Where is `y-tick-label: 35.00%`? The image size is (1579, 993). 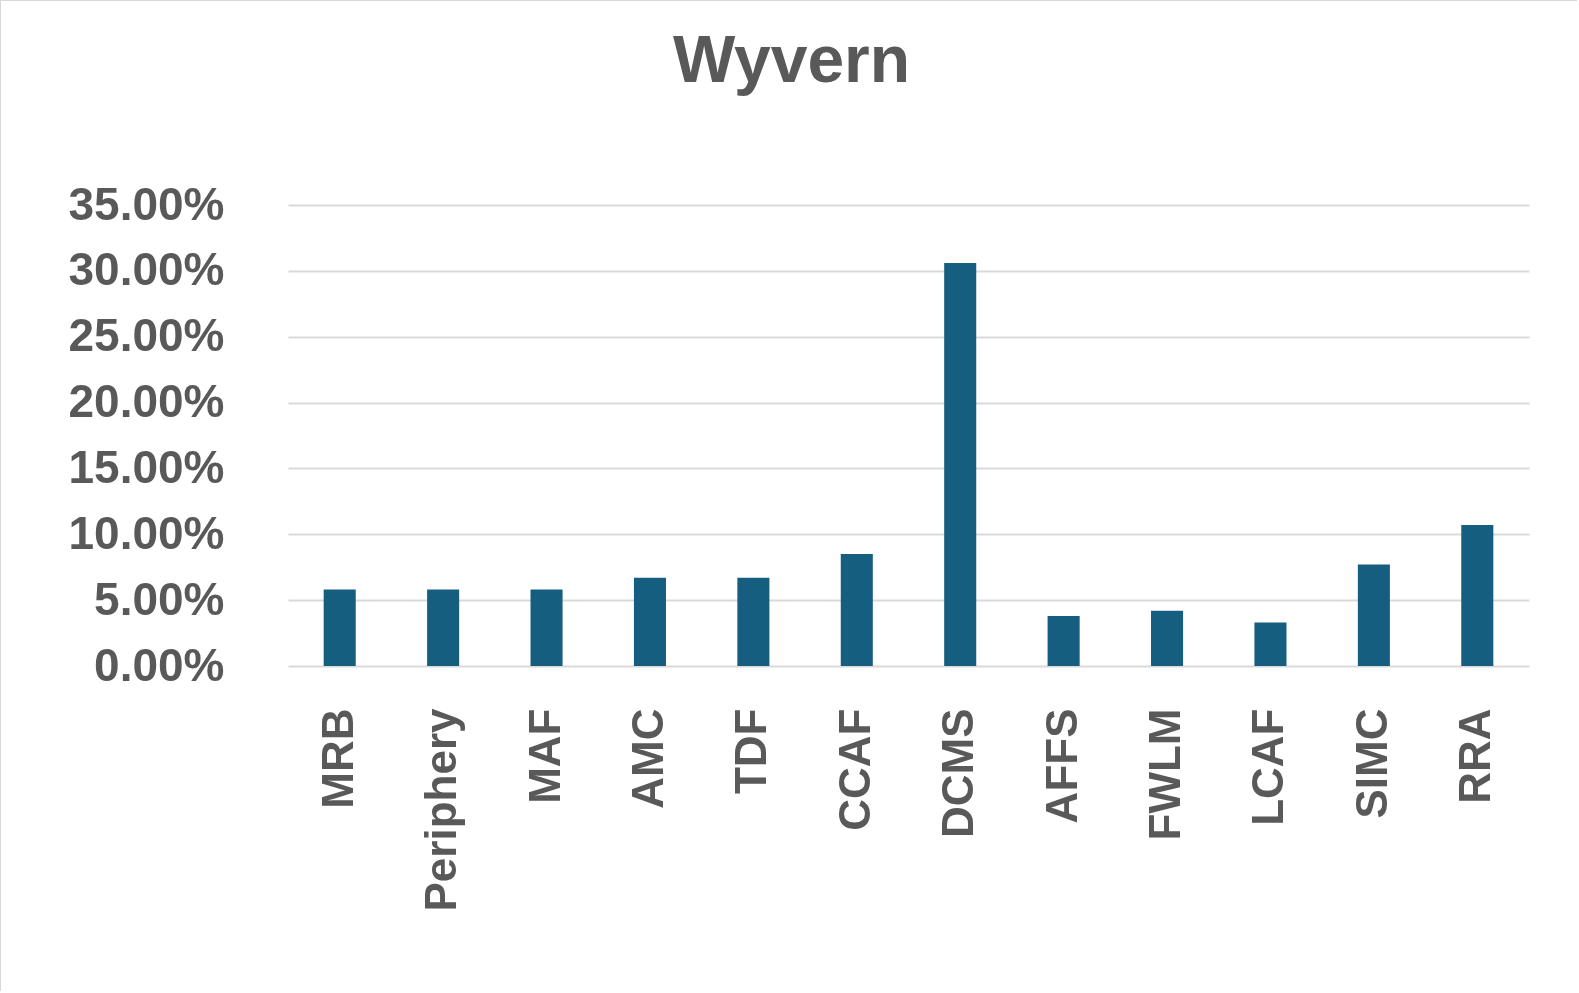 y-tick-label: 35.00% is located at coordinates (146, 203).